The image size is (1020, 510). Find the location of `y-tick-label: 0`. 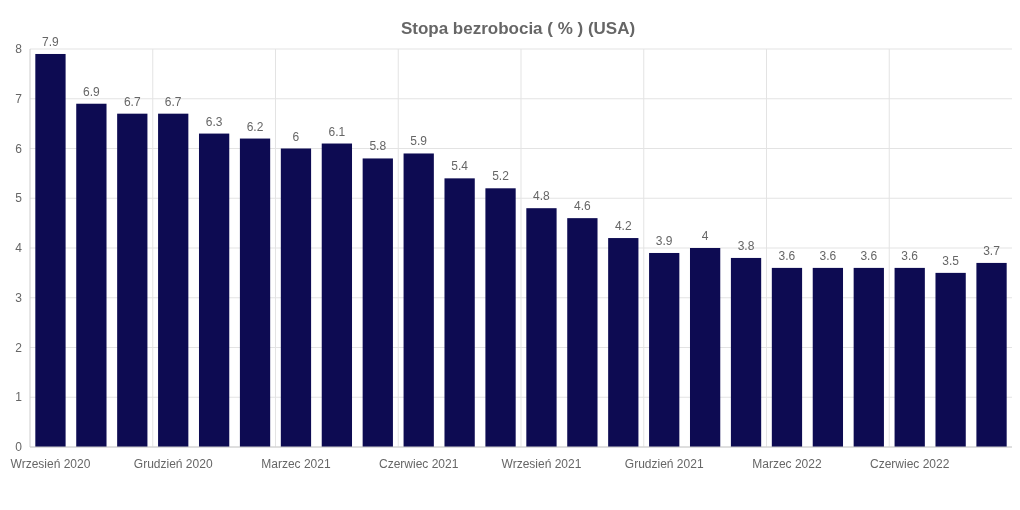

y-tick-label: 0 is located at coordinates (19, 447).